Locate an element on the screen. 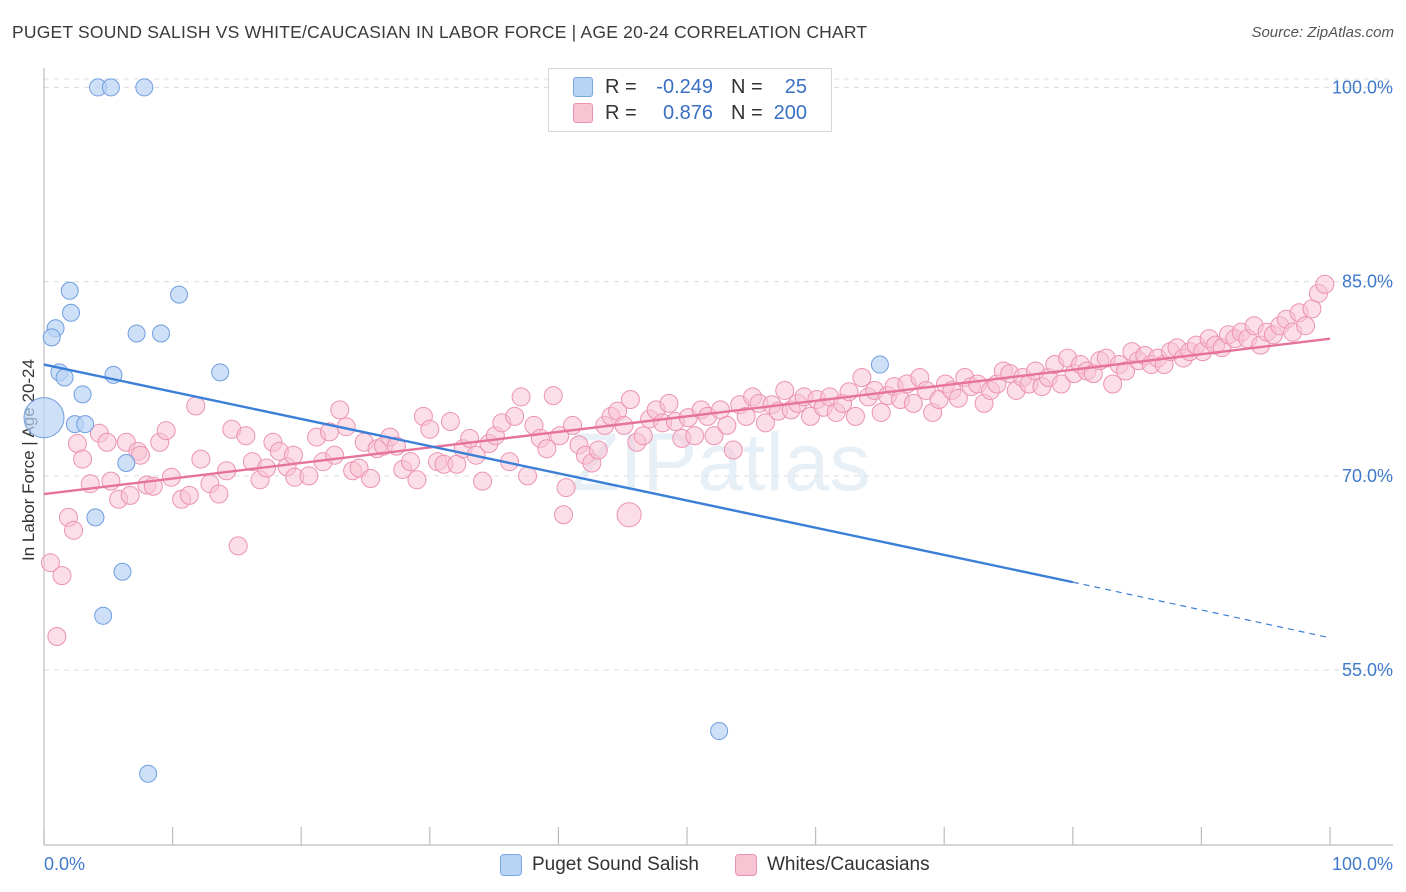  trend-line-salish-extension is located at coordinates (1201, 610).